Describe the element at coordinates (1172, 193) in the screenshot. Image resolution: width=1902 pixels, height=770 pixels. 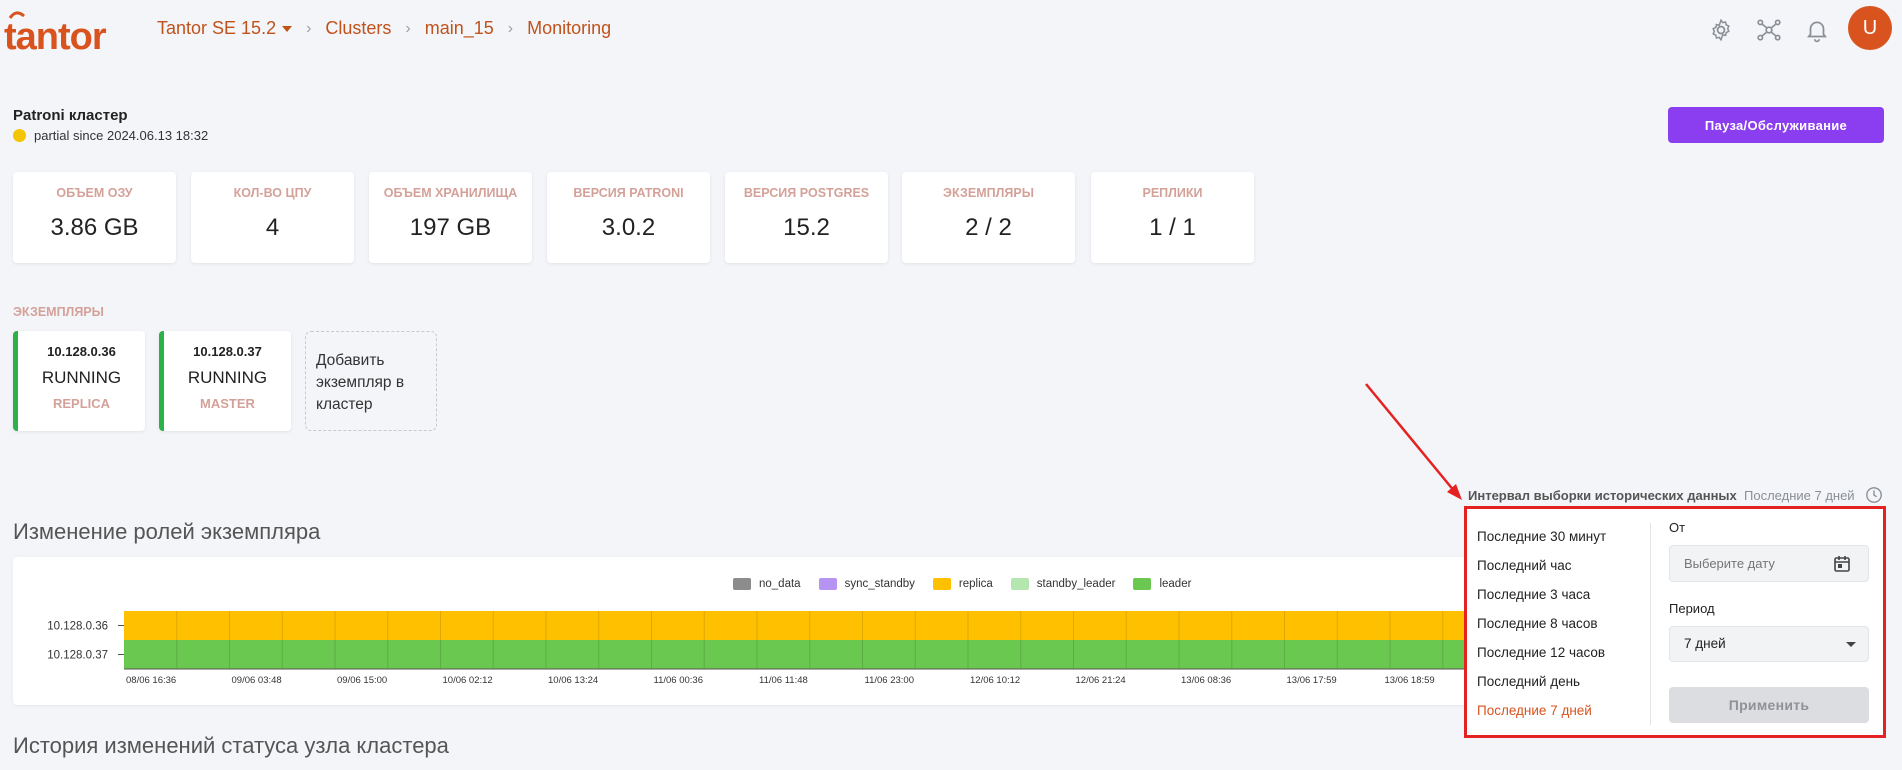
I see `stat-label: Реплики` at that location.